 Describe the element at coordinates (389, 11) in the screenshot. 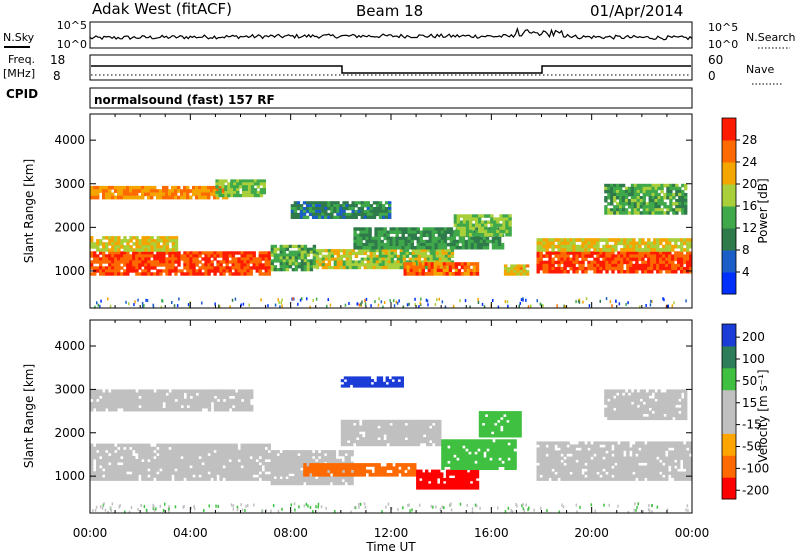

I see `beam-title: Beam 18` at that location.